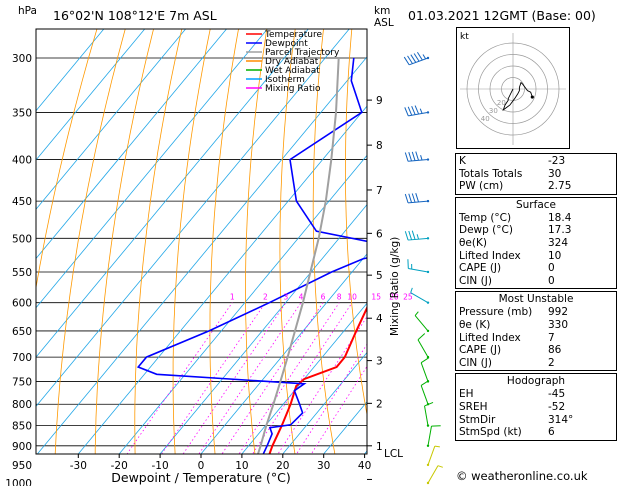 The width and height of the screenshot is (629, 486). I want to click on mixing-ratio-label: 1, so click(232, 297).